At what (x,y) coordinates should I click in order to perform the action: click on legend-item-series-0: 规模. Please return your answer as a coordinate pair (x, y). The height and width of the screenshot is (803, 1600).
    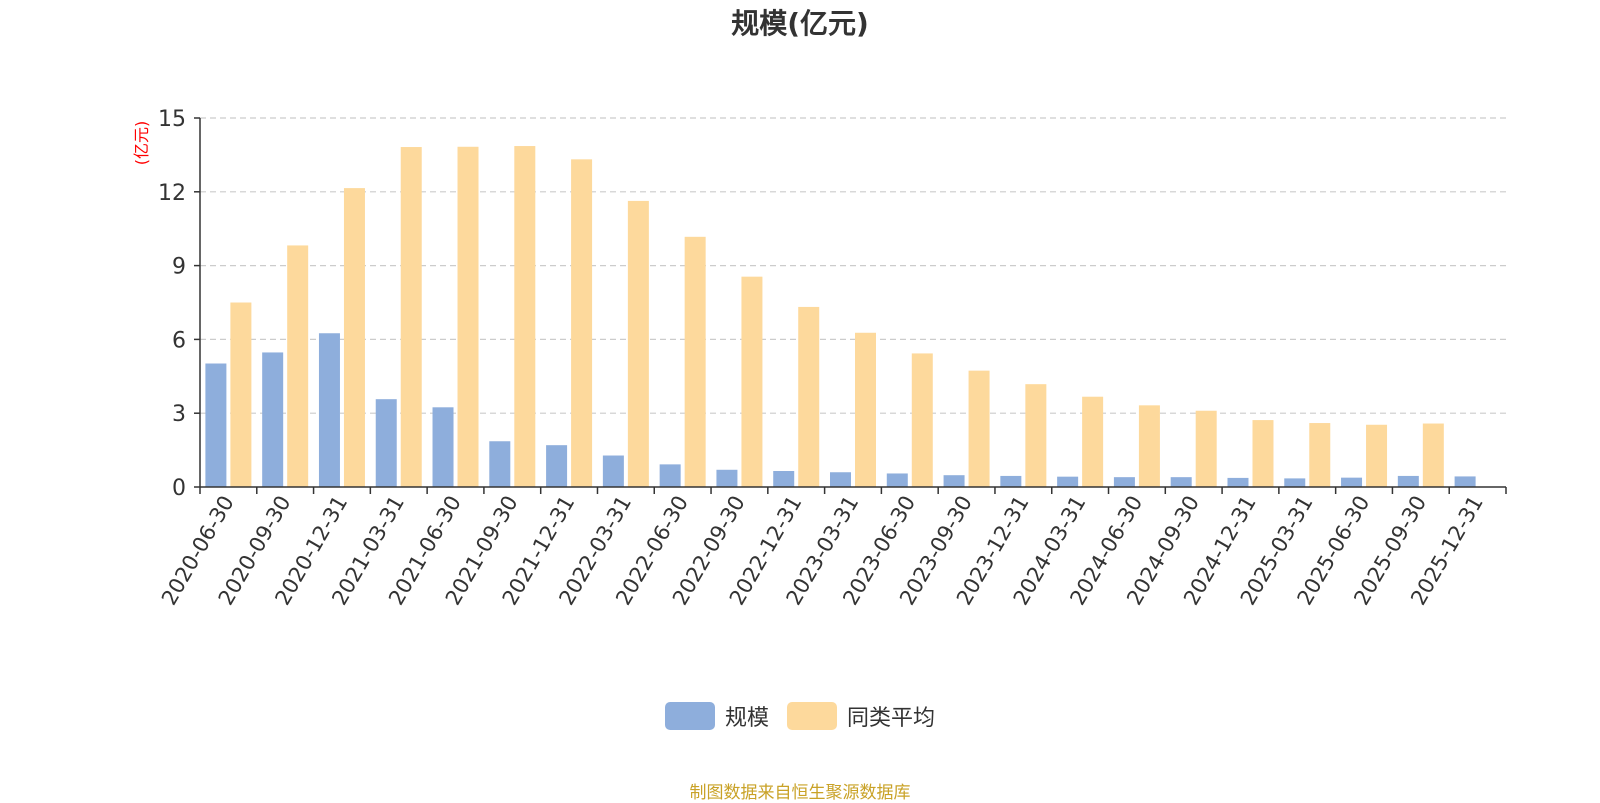
    Looking at the image, I should click on (716, 716).